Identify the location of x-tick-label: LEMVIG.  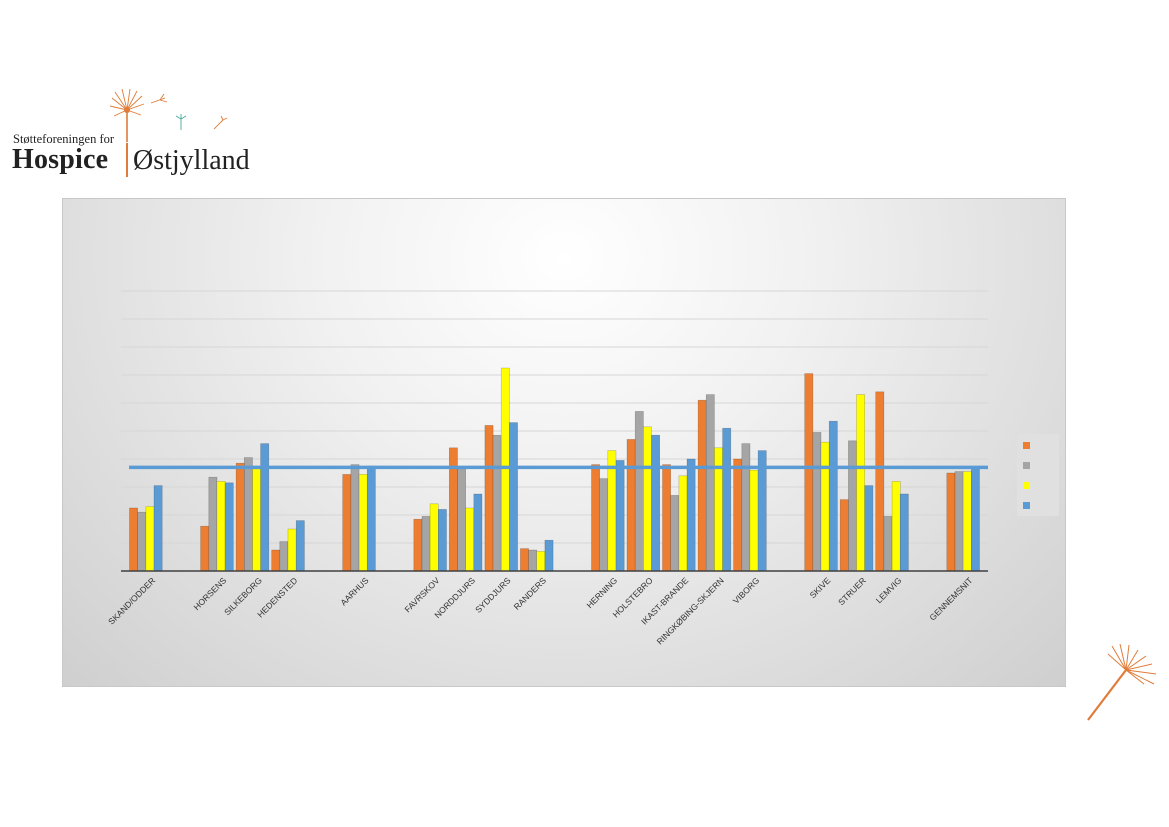
(889, 590).